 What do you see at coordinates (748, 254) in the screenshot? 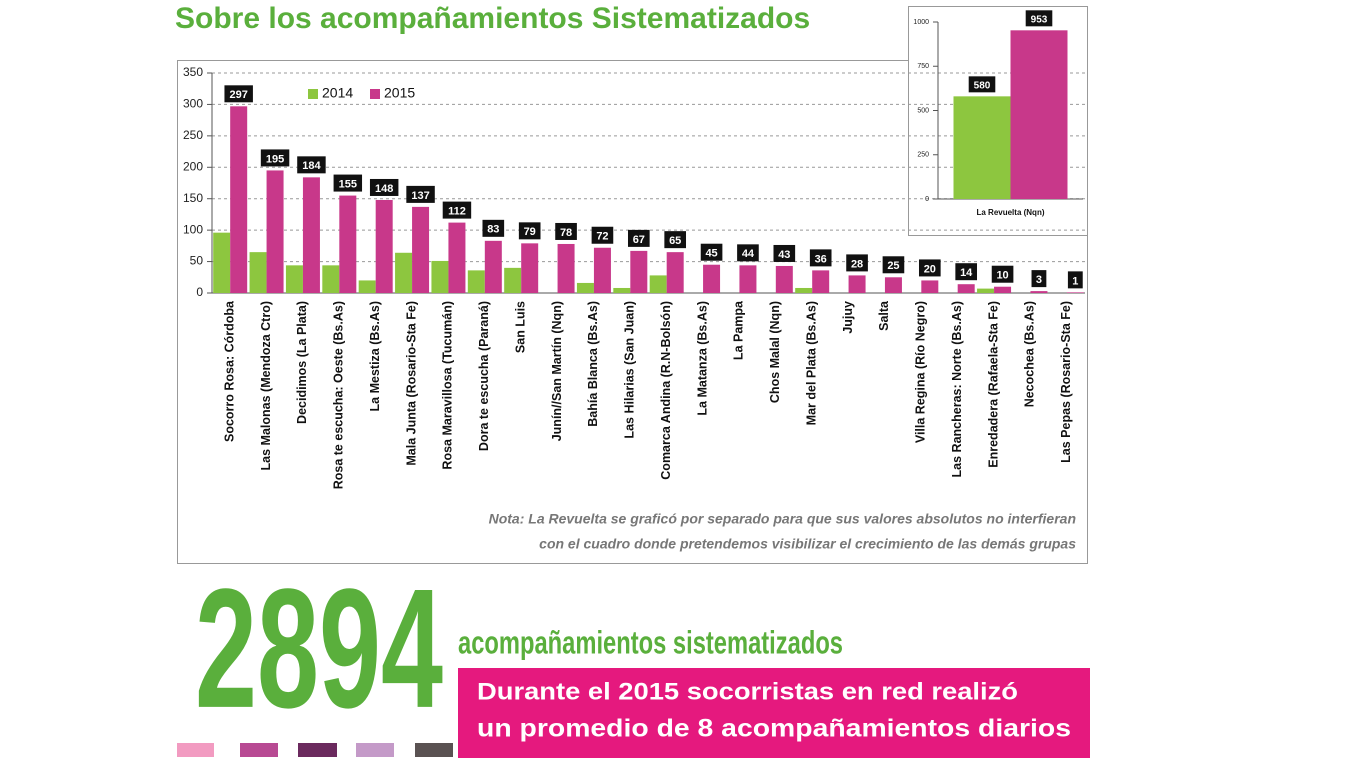
I see `data-label: 44` at bounding box center [748, 254].